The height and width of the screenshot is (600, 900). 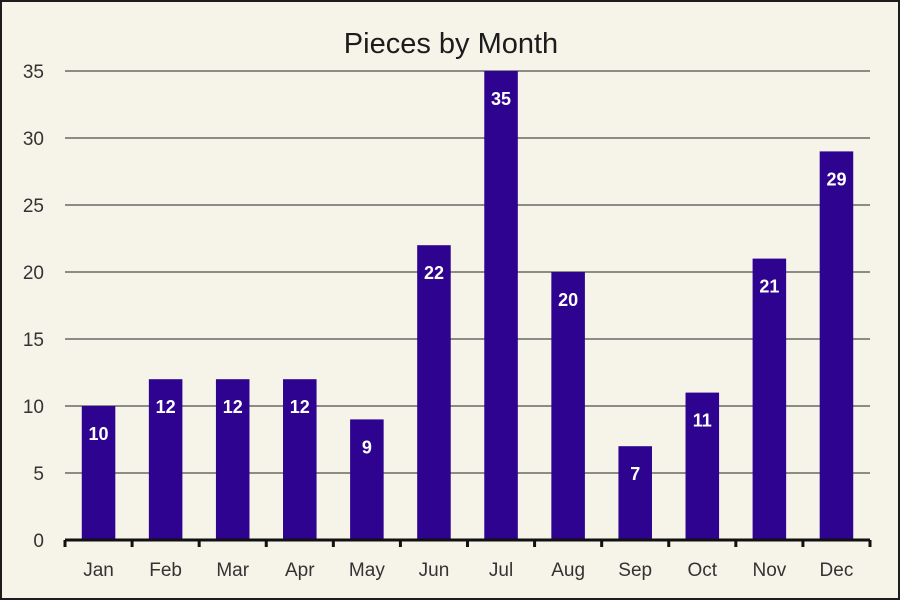 I want to click on y-axis-tick-labels: 0 5 10 15 20 25 30 35, so click(x=33, y=307).